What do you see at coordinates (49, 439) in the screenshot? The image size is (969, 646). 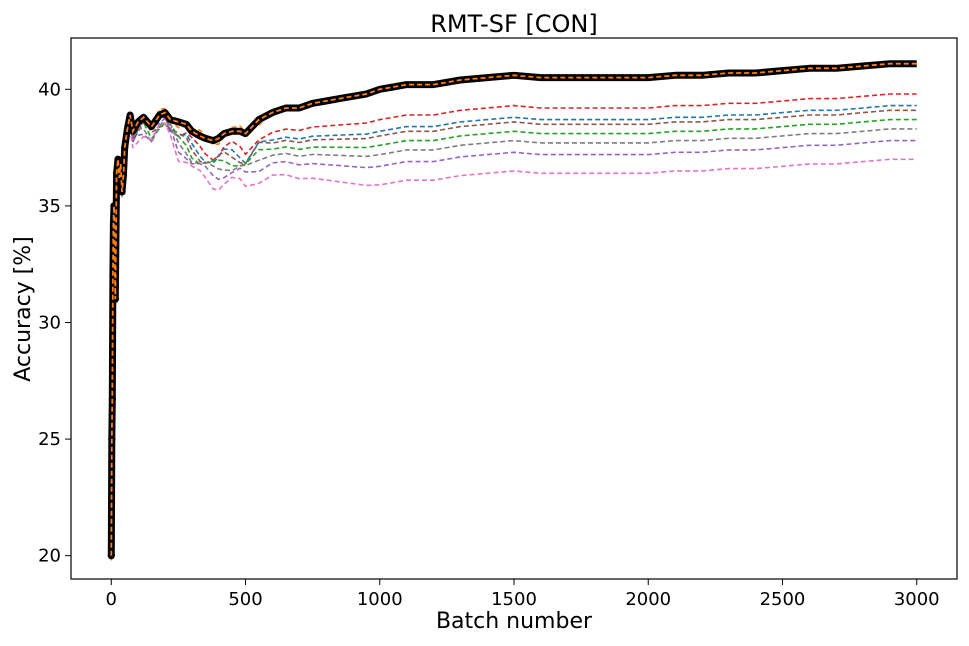 I see `y-tick-label: 25` at bounding box center [49, 439].